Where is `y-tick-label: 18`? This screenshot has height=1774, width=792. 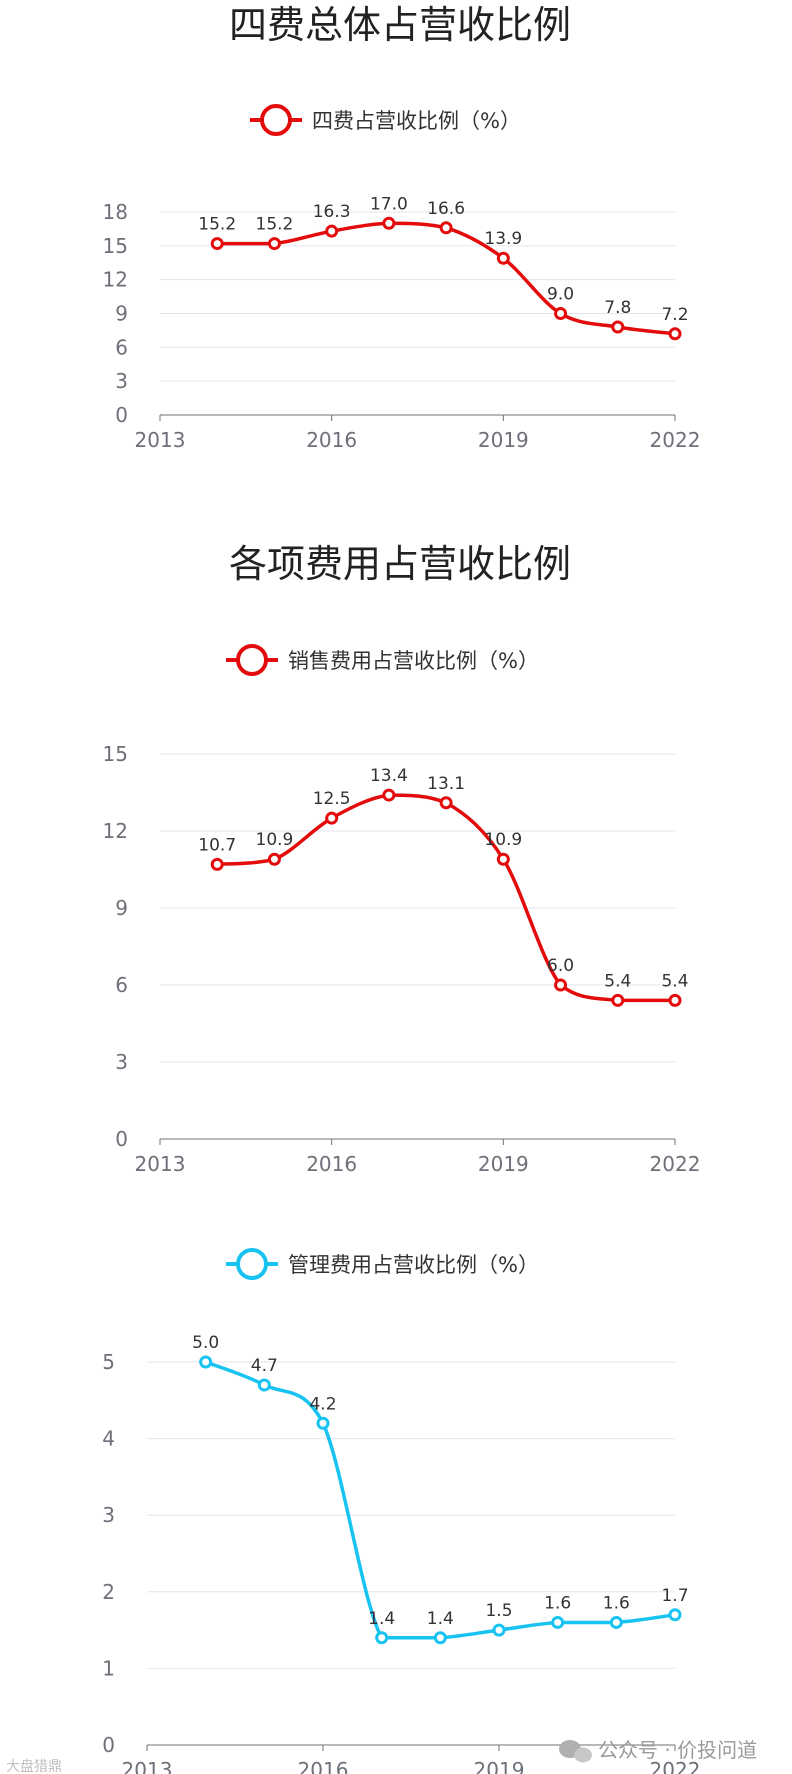 y-tick-label: 18 is located at coordinates (115, 212).